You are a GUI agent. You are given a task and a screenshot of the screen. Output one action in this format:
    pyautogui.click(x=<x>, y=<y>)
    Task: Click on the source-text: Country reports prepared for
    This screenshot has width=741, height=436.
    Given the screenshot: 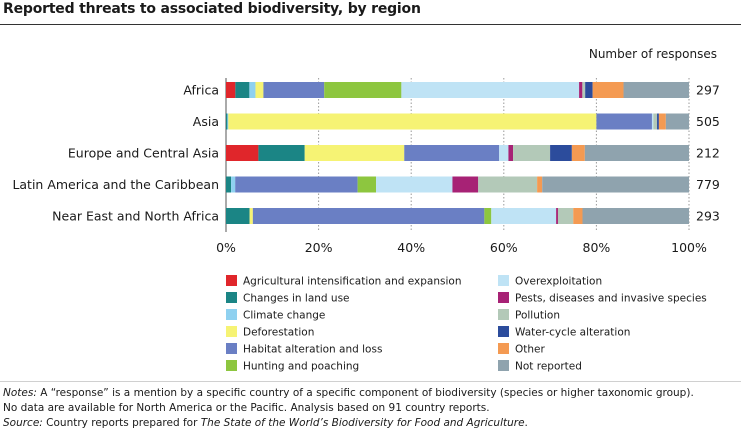 What is the action you would take?
    pyautogui.click(x=121, y=423)
    